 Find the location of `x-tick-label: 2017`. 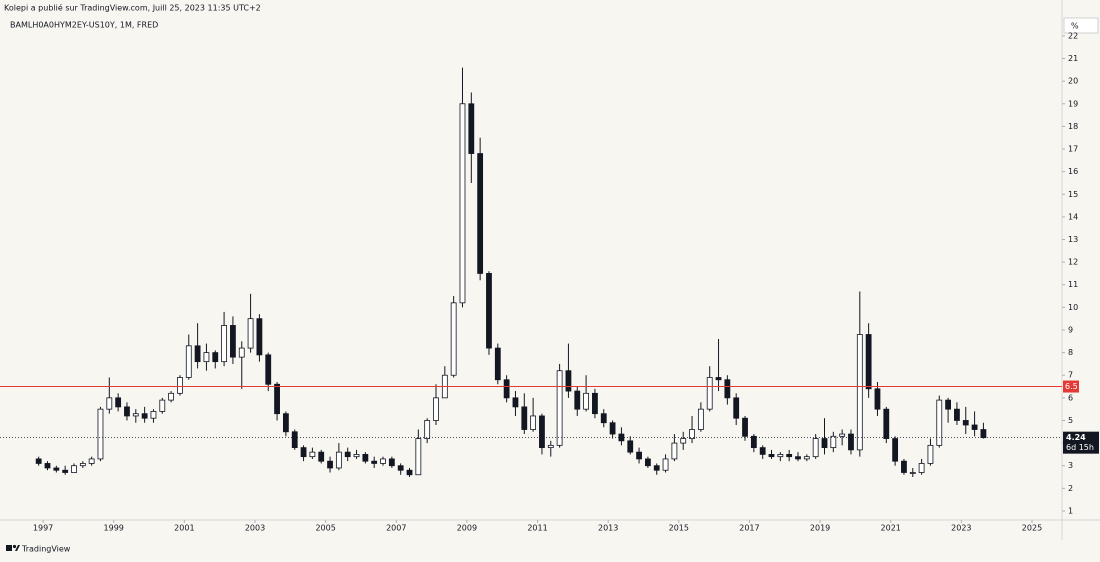

x-tick-label: 2017 is located at coordinates (749, 528).